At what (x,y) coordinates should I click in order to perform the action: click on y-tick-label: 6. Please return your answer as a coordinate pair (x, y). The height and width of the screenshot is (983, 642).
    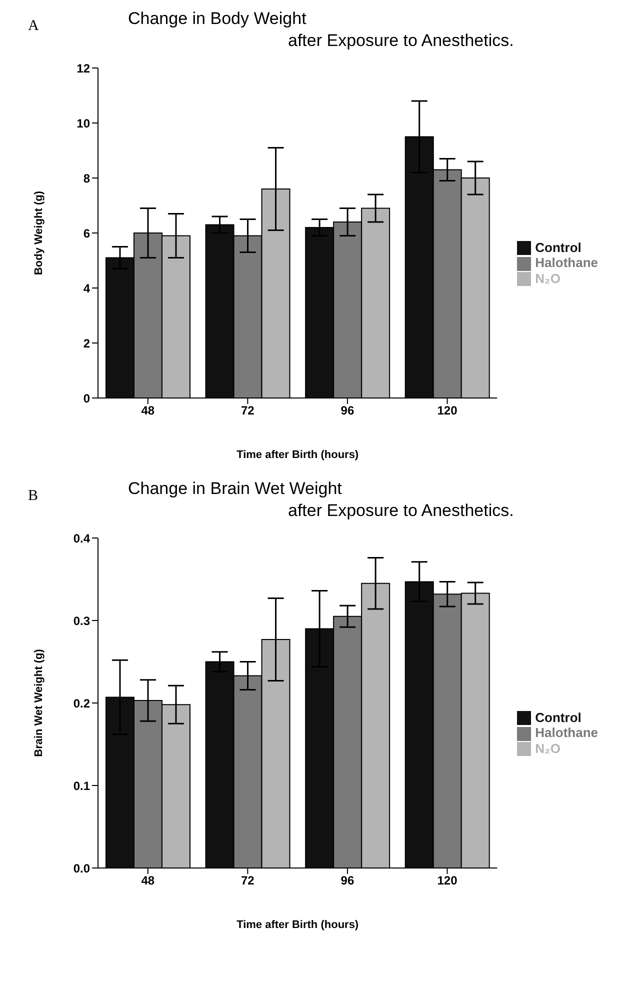
    Looking at the image, I should click on (86, 233).